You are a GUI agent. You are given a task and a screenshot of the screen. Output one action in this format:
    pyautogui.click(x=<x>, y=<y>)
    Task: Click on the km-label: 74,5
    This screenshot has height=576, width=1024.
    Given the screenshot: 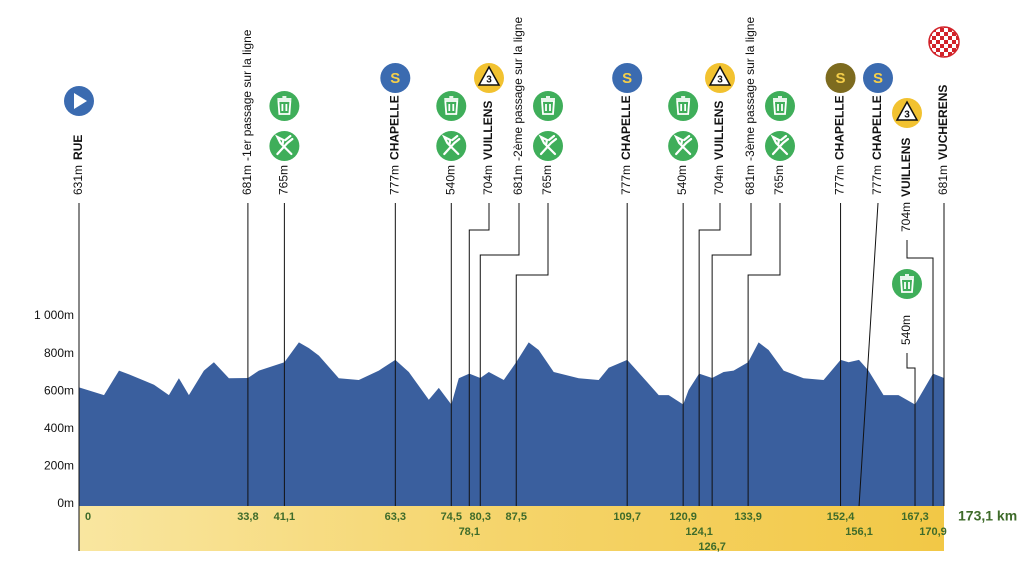 What is the action you would take?
    pyautogui.click(x=451, y=517)
    